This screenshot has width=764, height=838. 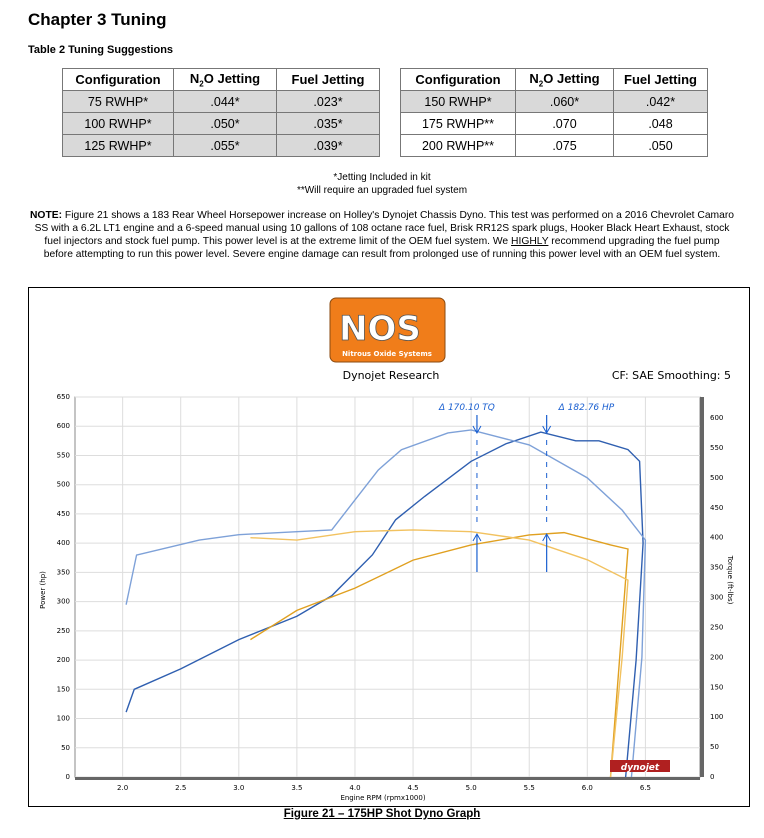 What do you see at coordinates (43, 590) in the screenshot?
I see `y-axis-label: Power (hp)` at bounding box center [43, 590].